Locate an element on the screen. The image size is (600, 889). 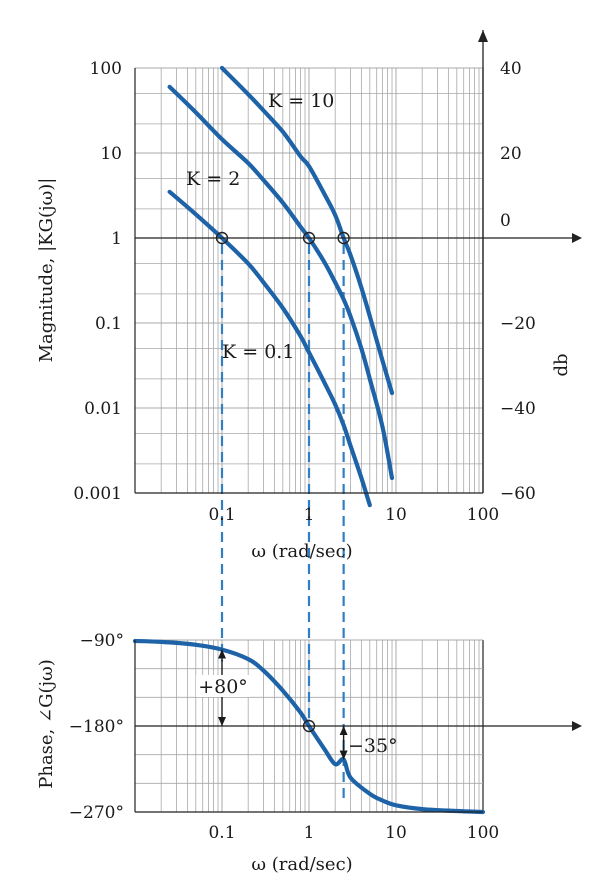
db-tick-label: 0 is located at coordinates (505, 221).